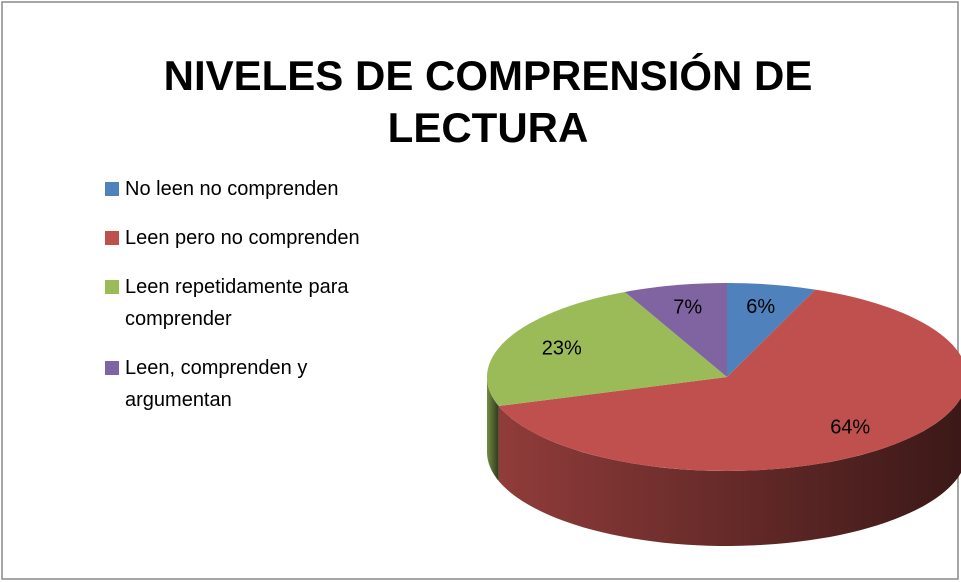  I want to click on legend-item: Leen repetidamente para comprender, so click(245, 303).